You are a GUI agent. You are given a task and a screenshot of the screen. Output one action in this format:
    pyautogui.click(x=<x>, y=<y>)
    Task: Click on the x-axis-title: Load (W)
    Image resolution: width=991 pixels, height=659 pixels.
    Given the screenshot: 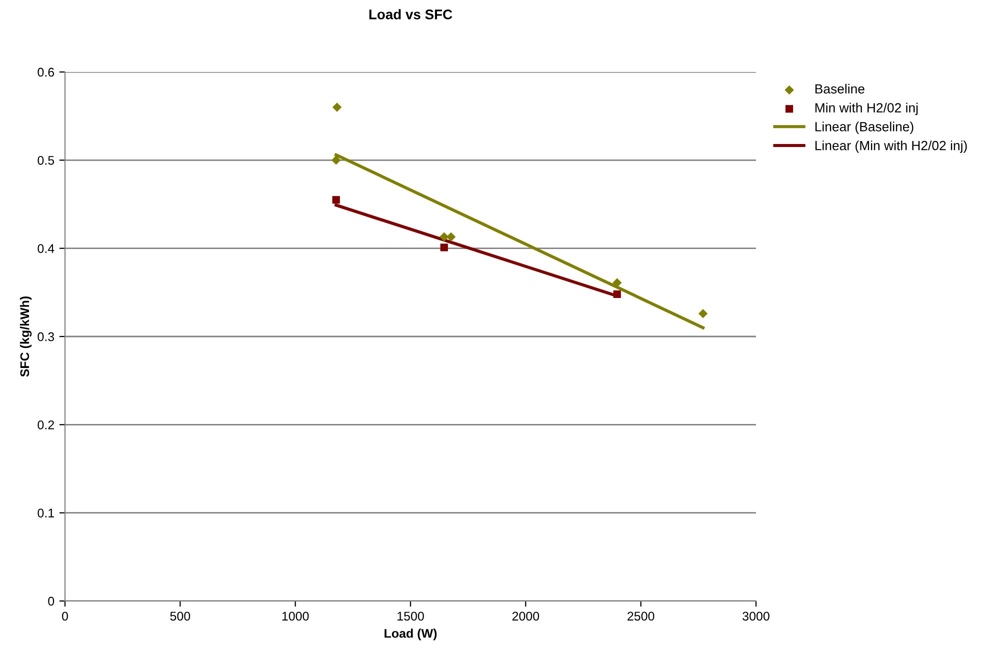 What is the action you would take?
    pyautogui.click(x=410, y=634)
    